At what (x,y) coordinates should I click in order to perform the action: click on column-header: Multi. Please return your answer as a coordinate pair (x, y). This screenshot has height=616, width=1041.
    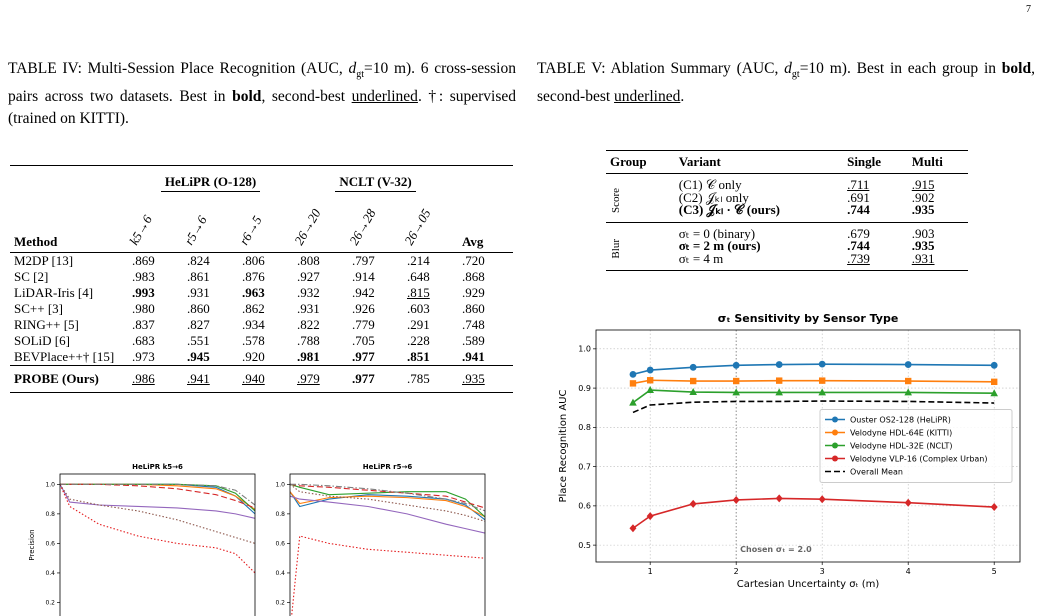
    Looking at the image, I should click on (937, 162).